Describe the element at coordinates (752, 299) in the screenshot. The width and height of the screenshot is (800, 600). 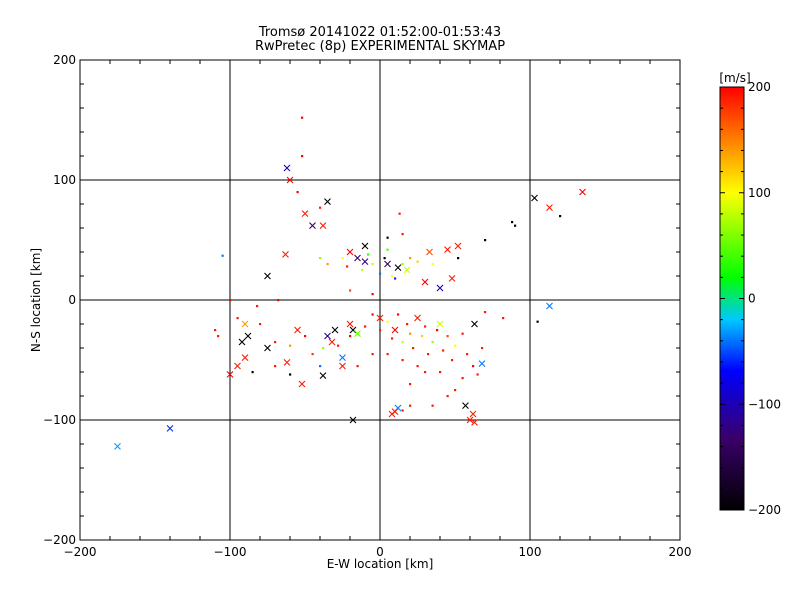
I see `colorbar-tick-label: 0` at that location.